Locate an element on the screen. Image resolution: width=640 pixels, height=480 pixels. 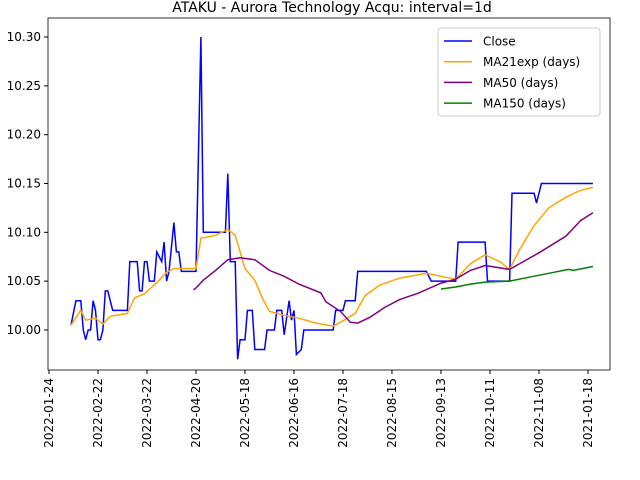
y-tick-label: 10.10 is located at coordinates (24, 232).